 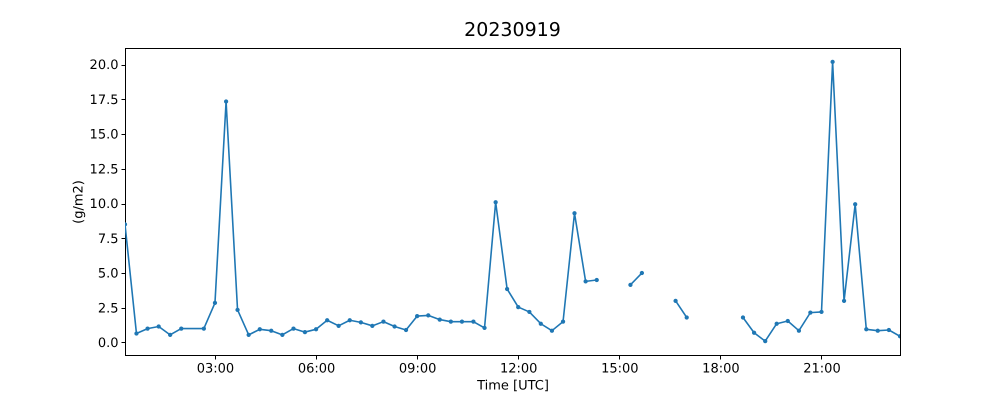 I want to click on x-tick-label: 06:00, so click(x=317, y=369).